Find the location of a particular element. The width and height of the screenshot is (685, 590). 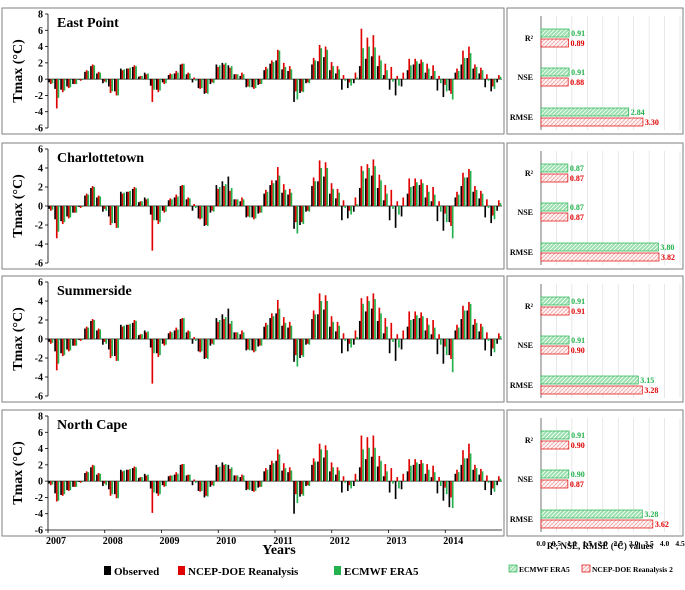

metrics-x-tick-label: 2.5 is located at coordinates (619, 543).